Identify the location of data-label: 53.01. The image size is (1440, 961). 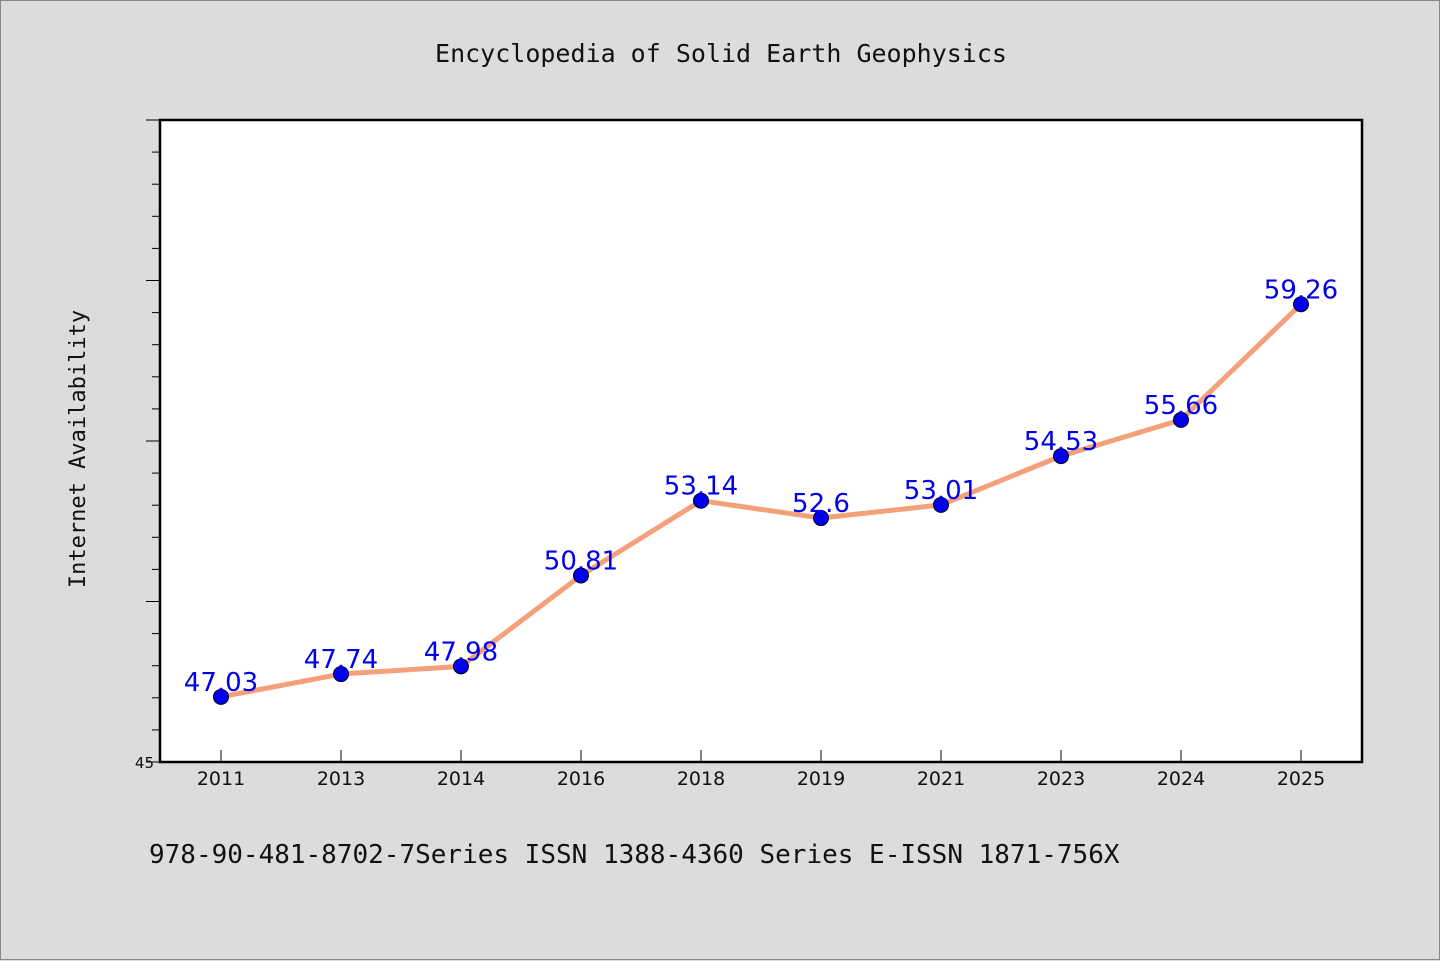
(941, 491).